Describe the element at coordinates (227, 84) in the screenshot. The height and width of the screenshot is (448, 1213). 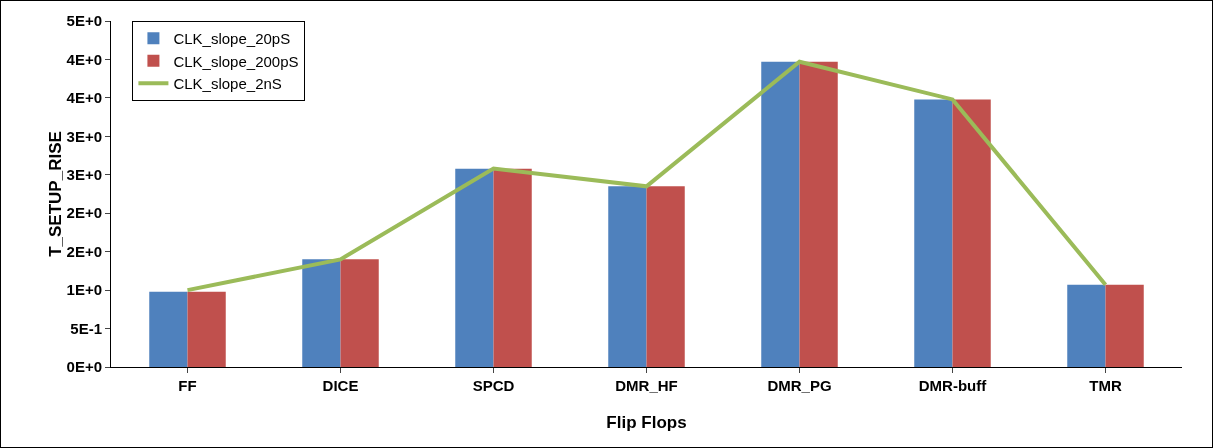
I see `legend-label: CLK_slope_2nS` at that location.